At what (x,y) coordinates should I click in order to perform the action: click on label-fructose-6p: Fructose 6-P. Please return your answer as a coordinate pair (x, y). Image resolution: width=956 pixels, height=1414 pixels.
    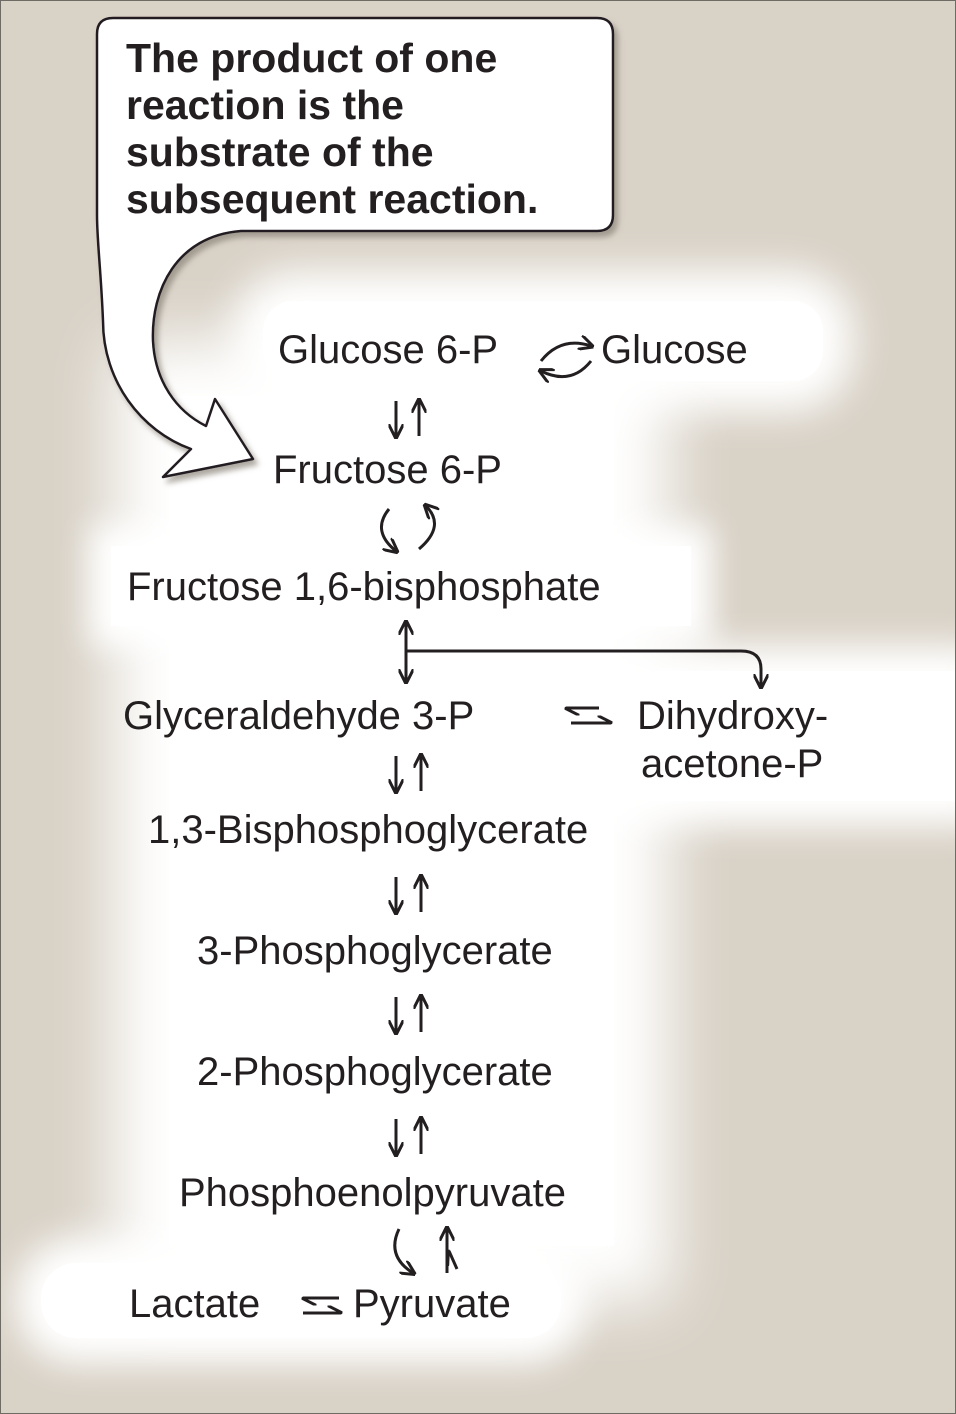
    Looking at the image, I should click on (387, 470).